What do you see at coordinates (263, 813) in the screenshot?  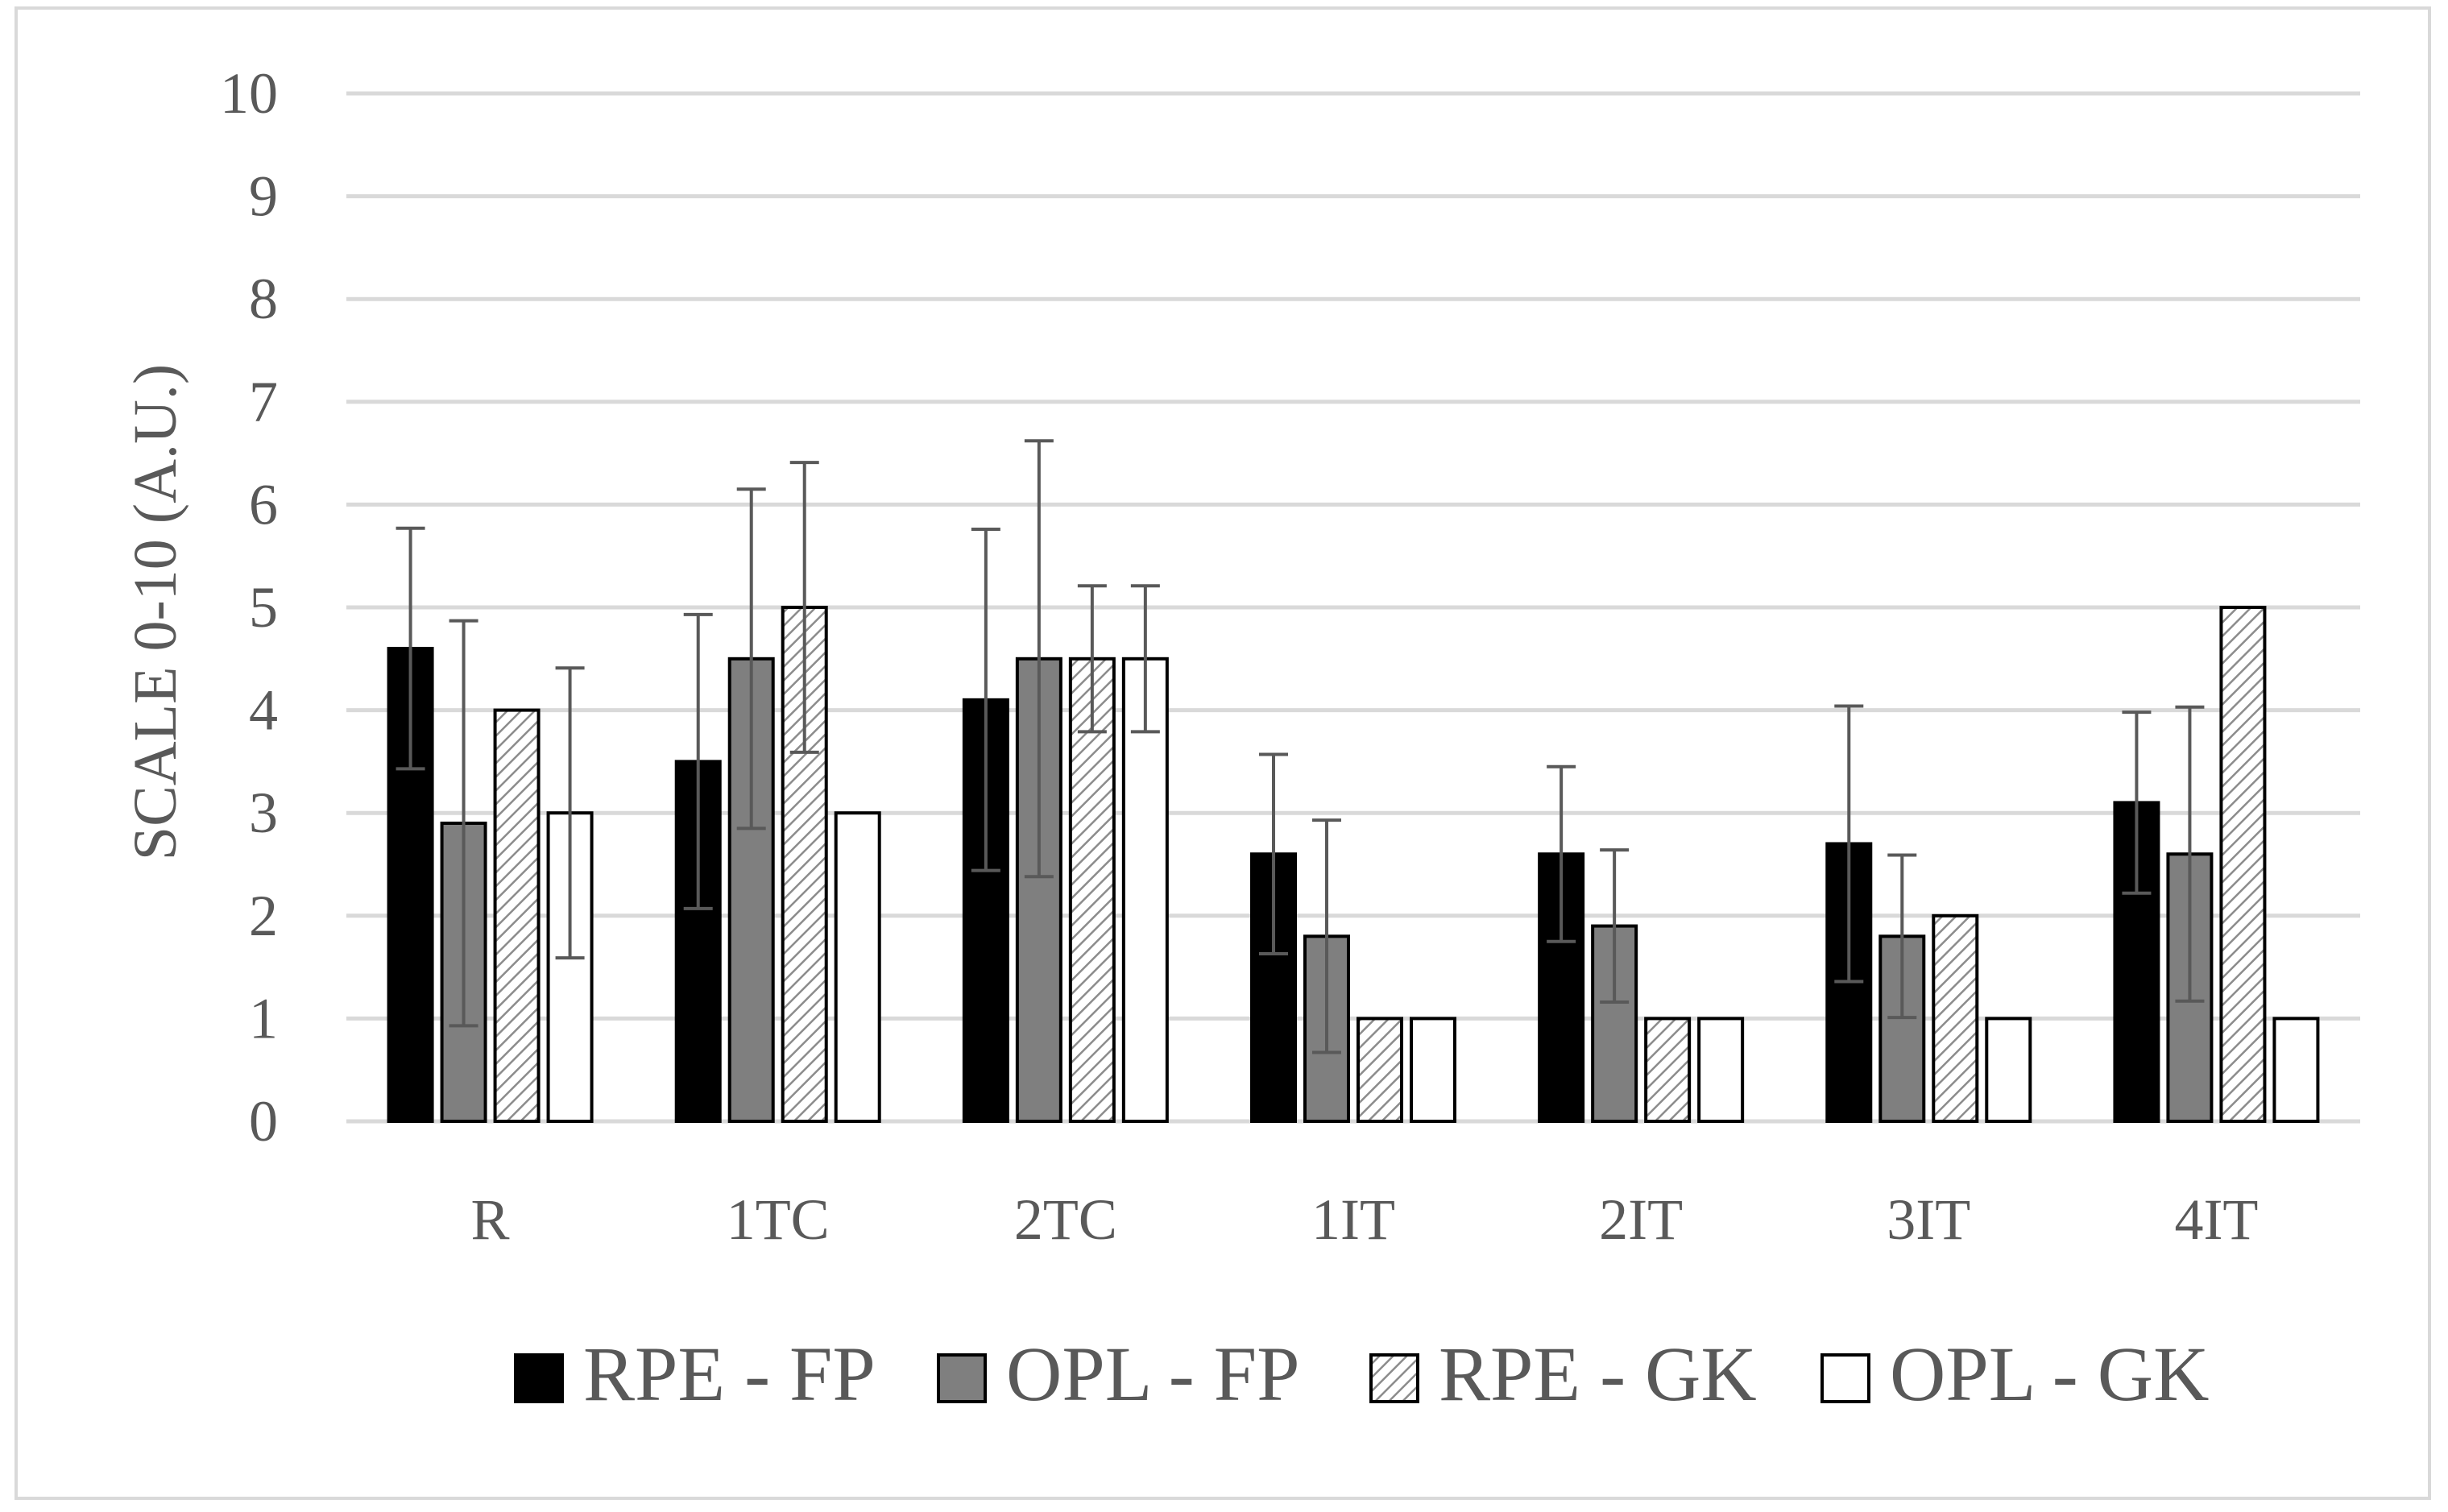 I see `y-tick-label: 3` at bounding box center [263, 813].